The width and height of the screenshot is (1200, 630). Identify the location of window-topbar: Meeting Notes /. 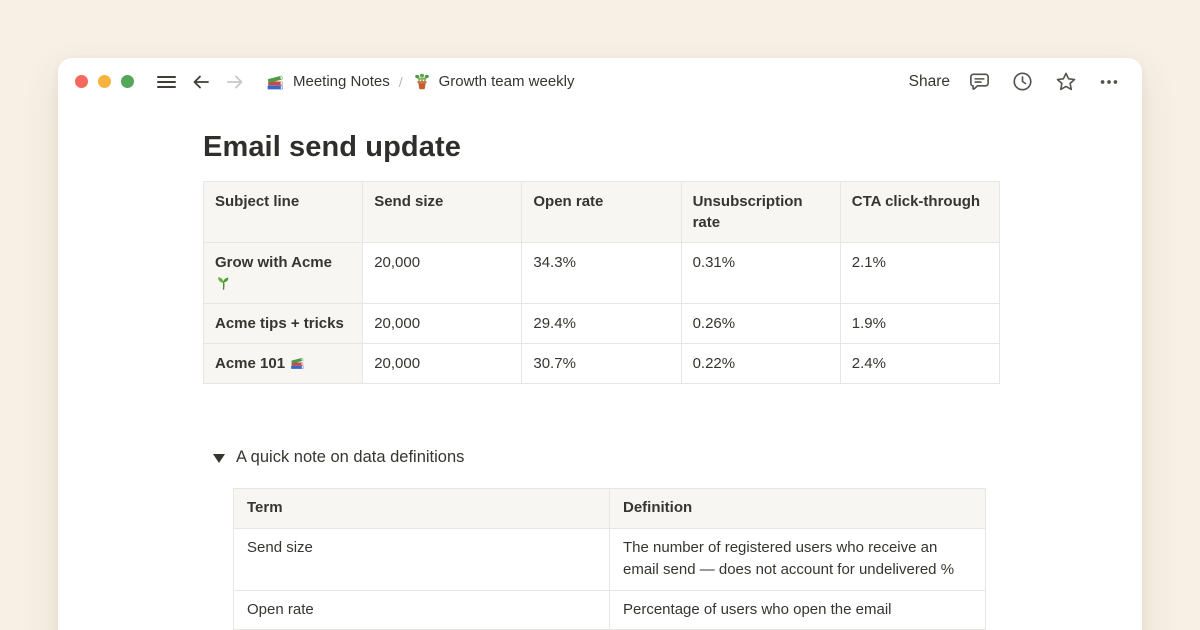
(600, 81).